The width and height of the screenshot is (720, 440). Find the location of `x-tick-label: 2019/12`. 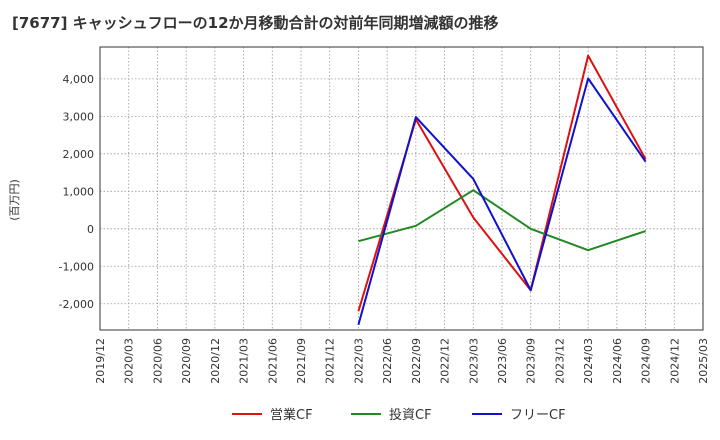

x-tick-label: 2019/12 is located at coordinates (100, 361).